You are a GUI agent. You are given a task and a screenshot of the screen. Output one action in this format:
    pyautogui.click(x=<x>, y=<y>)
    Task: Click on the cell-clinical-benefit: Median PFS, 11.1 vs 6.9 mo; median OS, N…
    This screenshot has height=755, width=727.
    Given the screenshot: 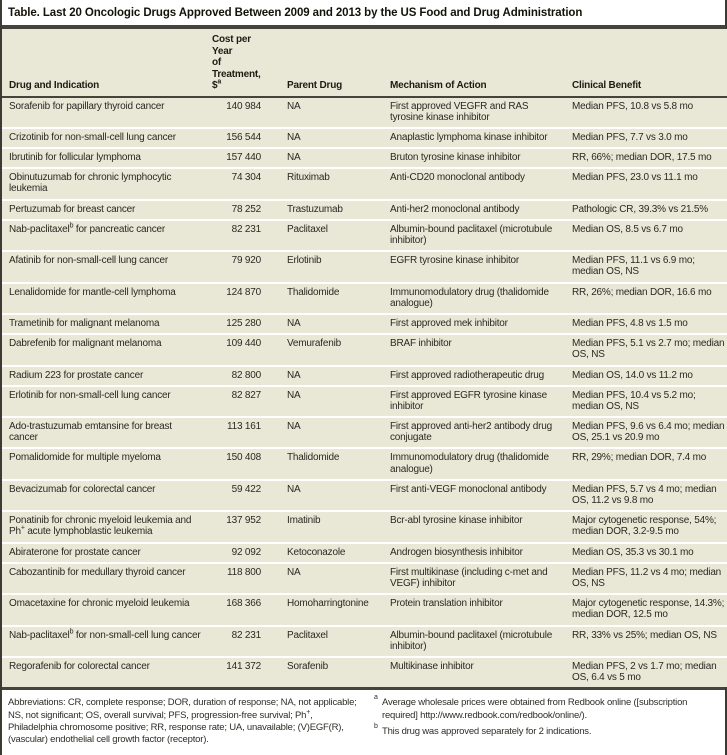 What is the action you would take?
    pyautogui.click(x=648, y=267)
    